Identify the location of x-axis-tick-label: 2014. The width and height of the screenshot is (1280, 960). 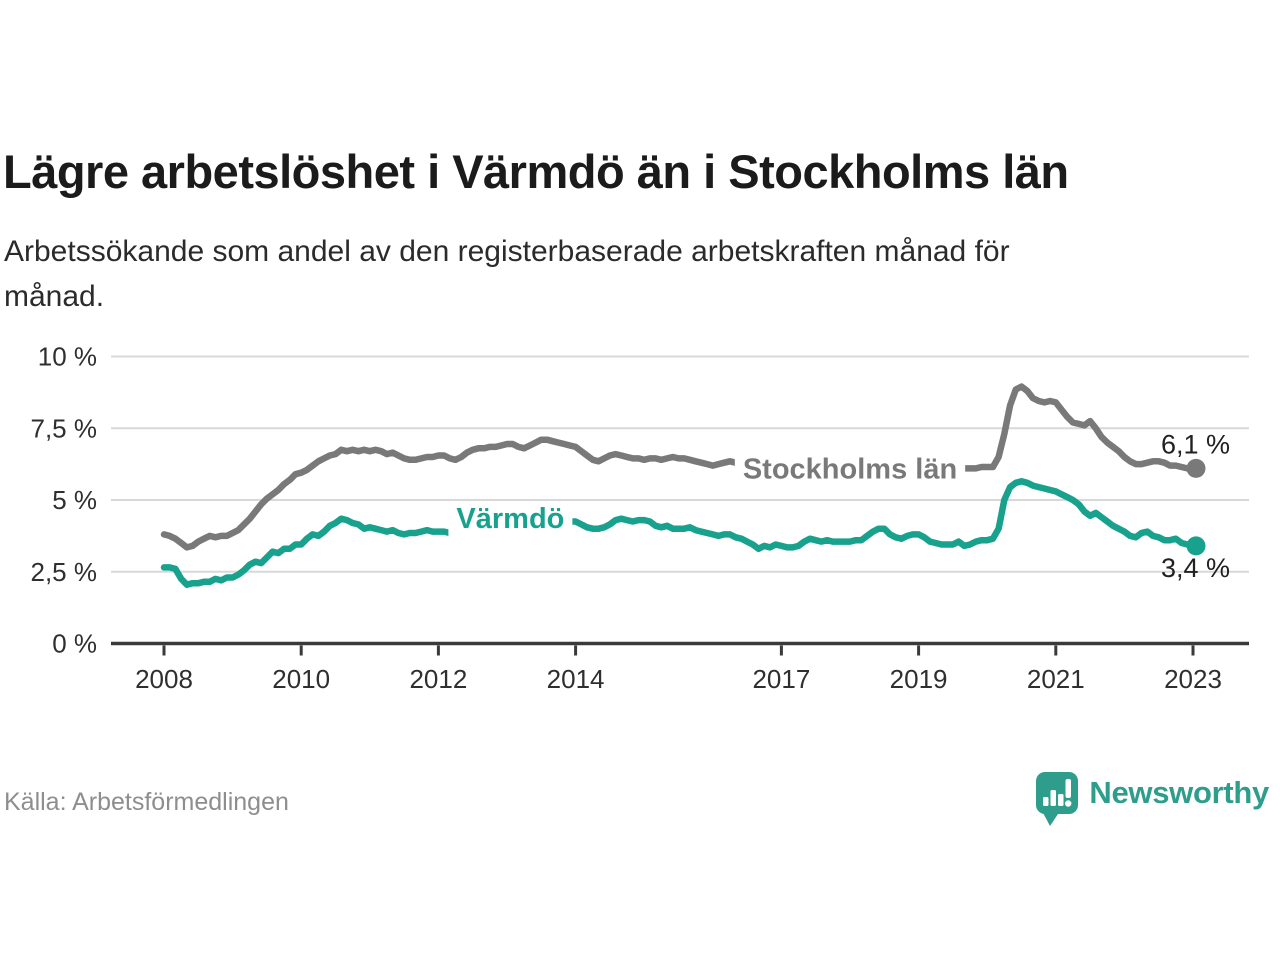
(576, 679).